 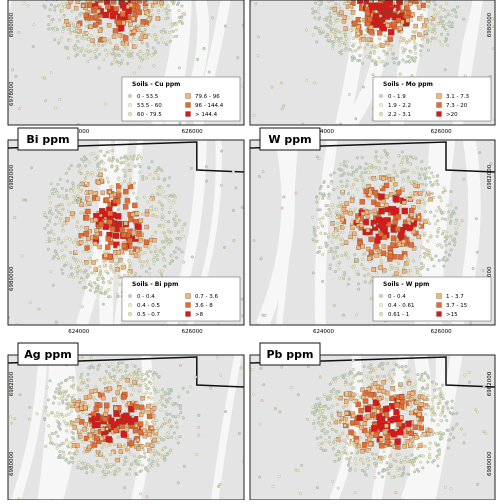 What do you see at coordinates (455, 297) in the screenshot?
I see `legend-label: 1 - 3.7` at bounding box center [455, 297].